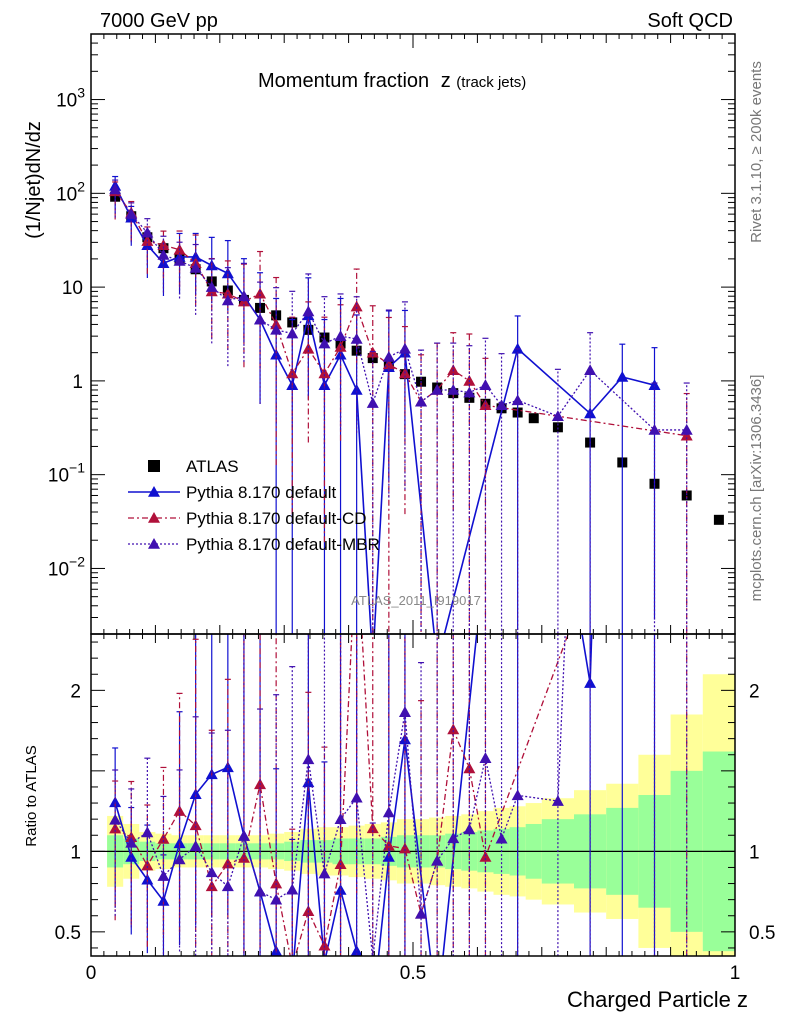 This screenshot has width=786, height=1024. What do you see at coordinates (261, 492) in the screenshot?
I see `legend-label: Pythia 8.170 default` at bounding box center [261, 492].